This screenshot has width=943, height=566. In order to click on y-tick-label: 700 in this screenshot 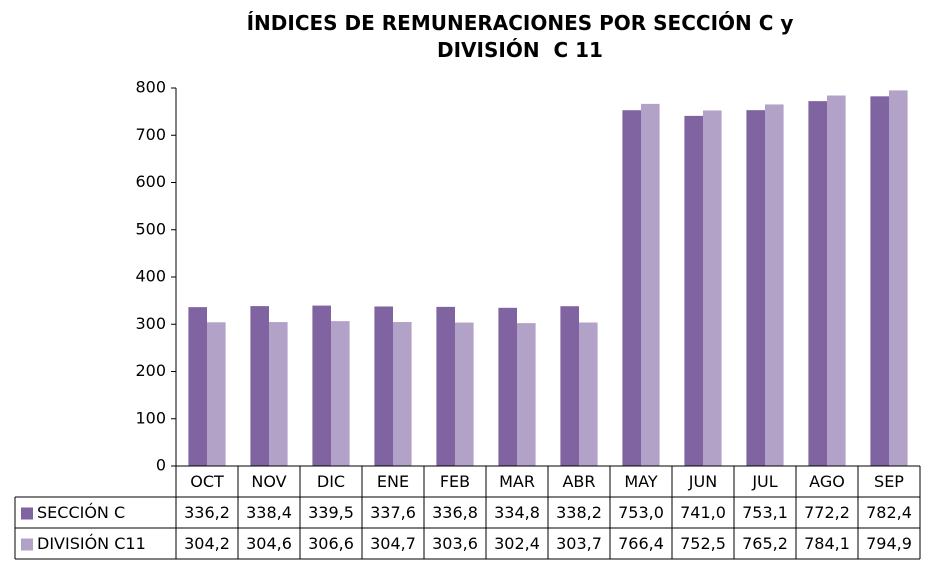, I will do `click(150, 134)`.